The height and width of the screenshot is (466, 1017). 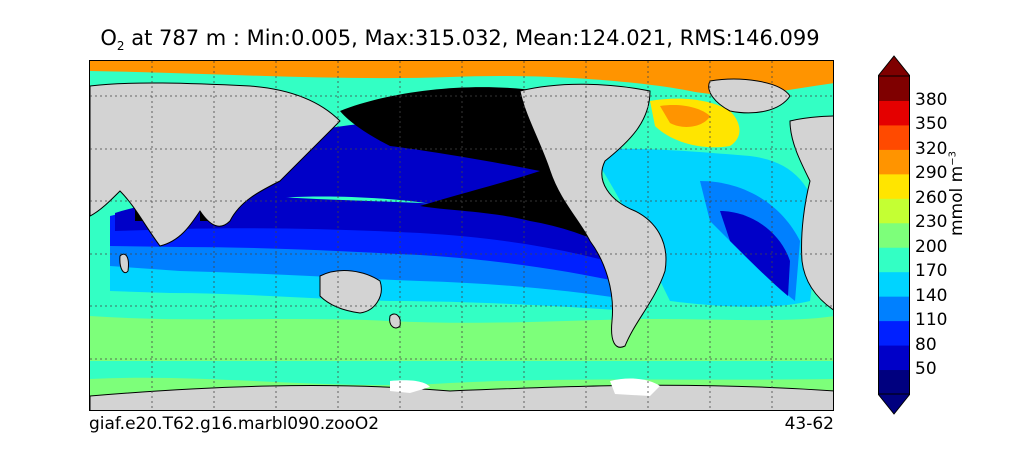 I want to click on colorbar-arrow-min, so click(x=894, y=404).